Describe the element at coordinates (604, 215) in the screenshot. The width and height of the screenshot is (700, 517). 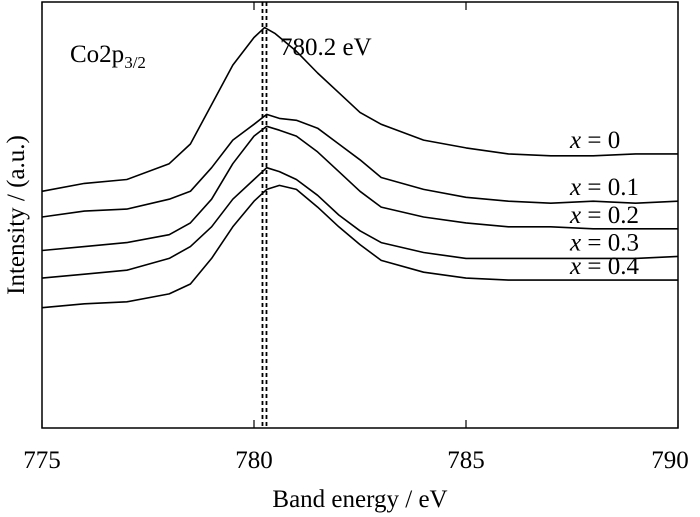
I see `series-label-2: x = 0.2` at that location.